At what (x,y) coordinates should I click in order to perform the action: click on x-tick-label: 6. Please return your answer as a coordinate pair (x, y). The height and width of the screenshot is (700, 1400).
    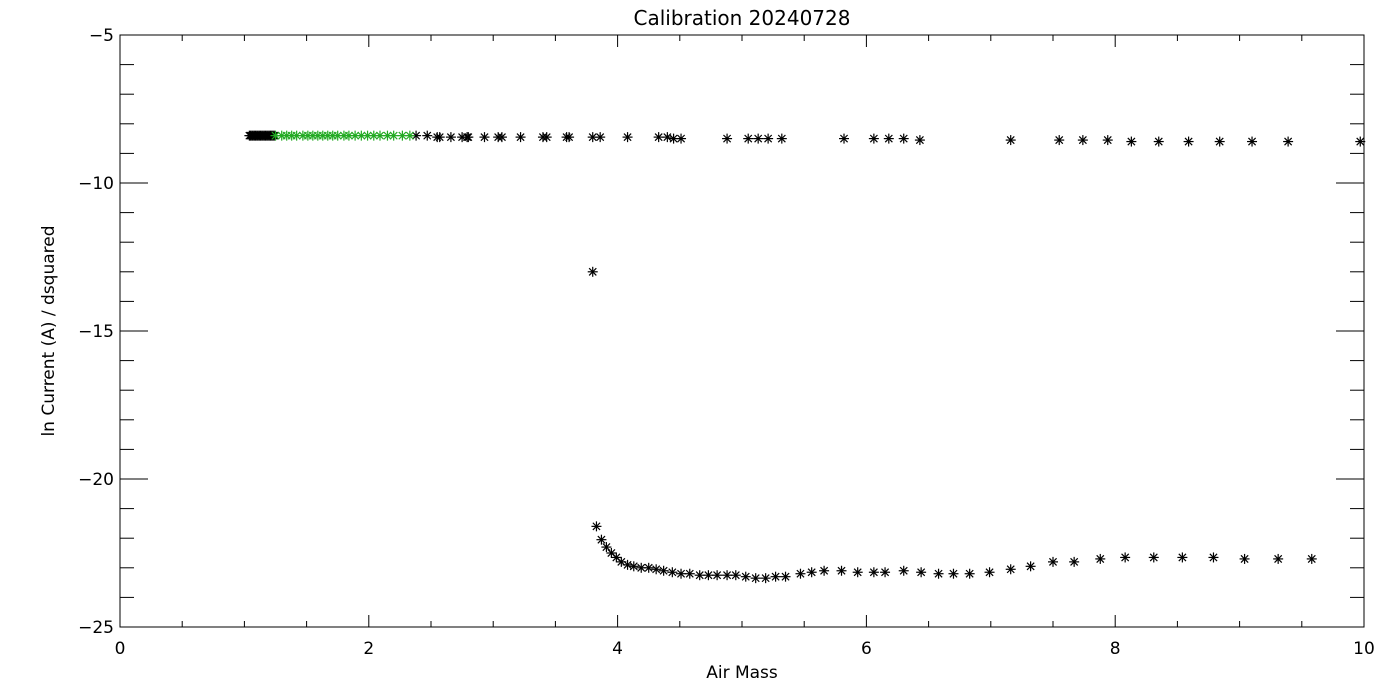
    Looking at the image, I should click on (866, 649).